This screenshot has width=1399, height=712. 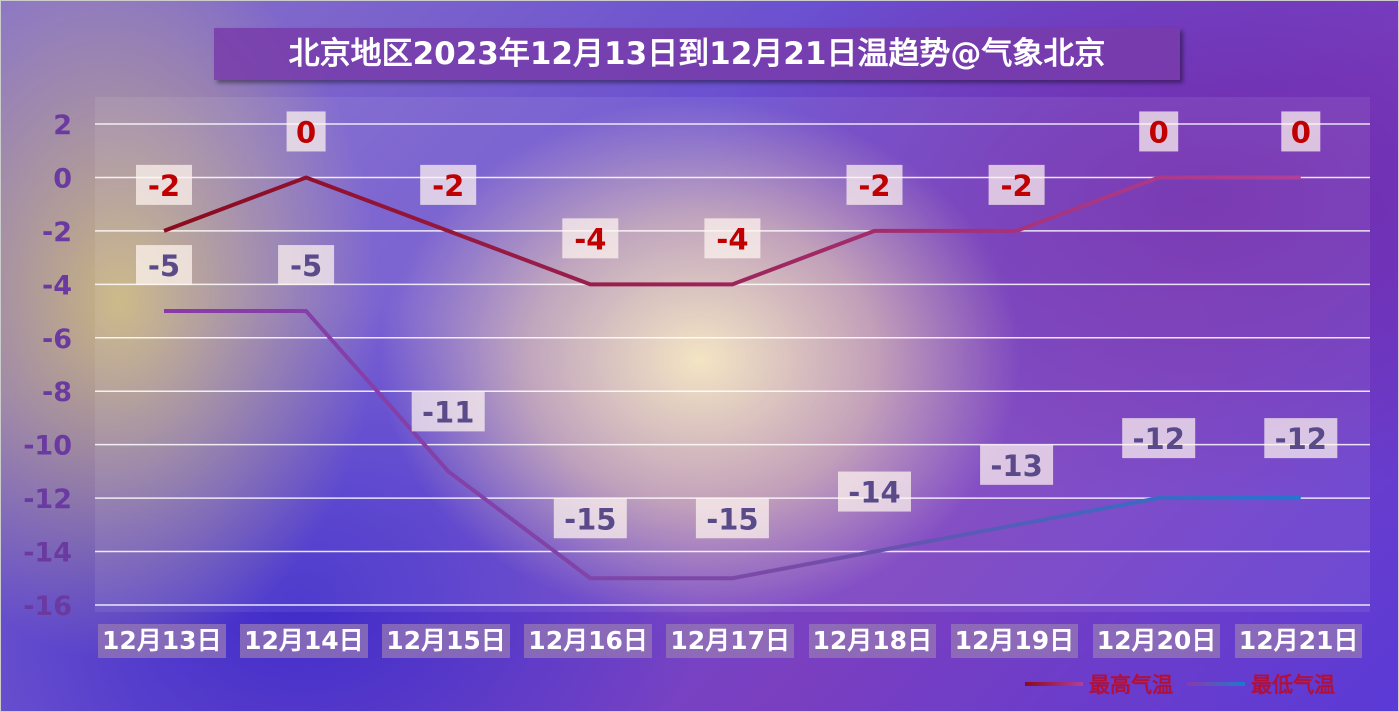 I want to click on y-tick-label: -8, so click(x=57, y=392).